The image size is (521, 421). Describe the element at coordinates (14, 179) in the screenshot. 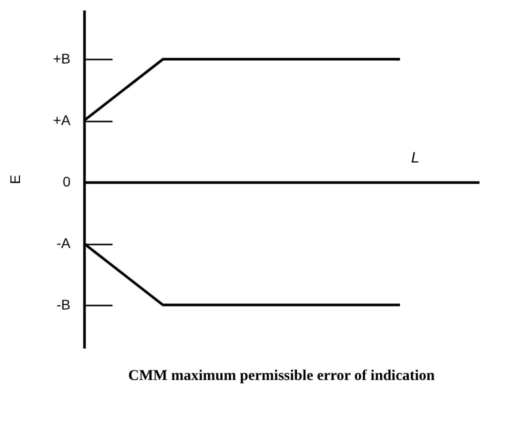

I see `y-axis-title: E` at that location.